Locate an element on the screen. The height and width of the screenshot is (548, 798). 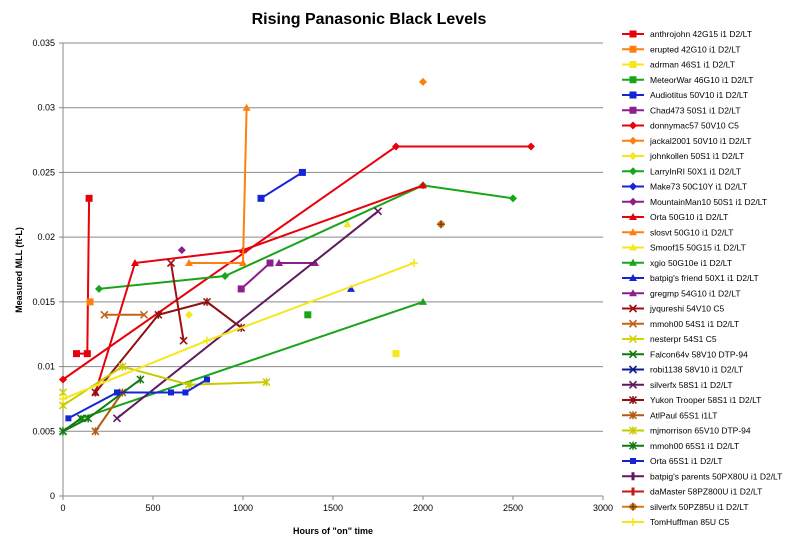
legend-label: adrman 46S1 i1 D2/LT is located at coordinates (692, 65).